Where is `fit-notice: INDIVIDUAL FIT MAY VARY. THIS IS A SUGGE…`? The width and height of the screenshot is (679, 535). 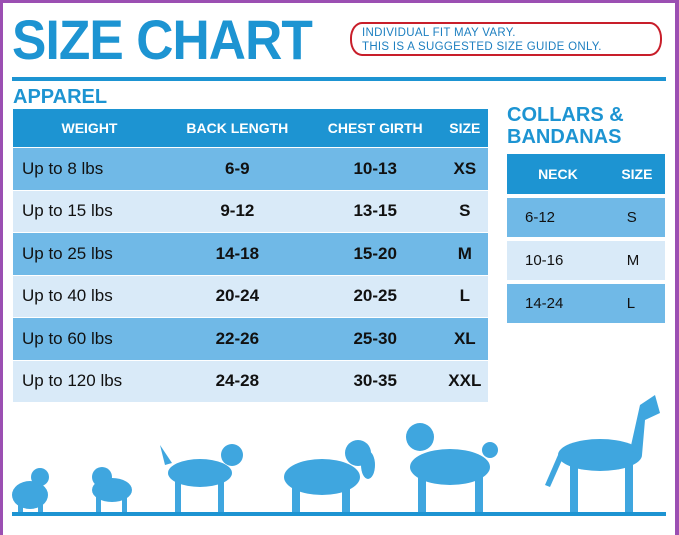 fit-notice: INDIVIDUAL FIT MAY VARY. THIS IS A SUGGE… is located at coordinates (506, 39).